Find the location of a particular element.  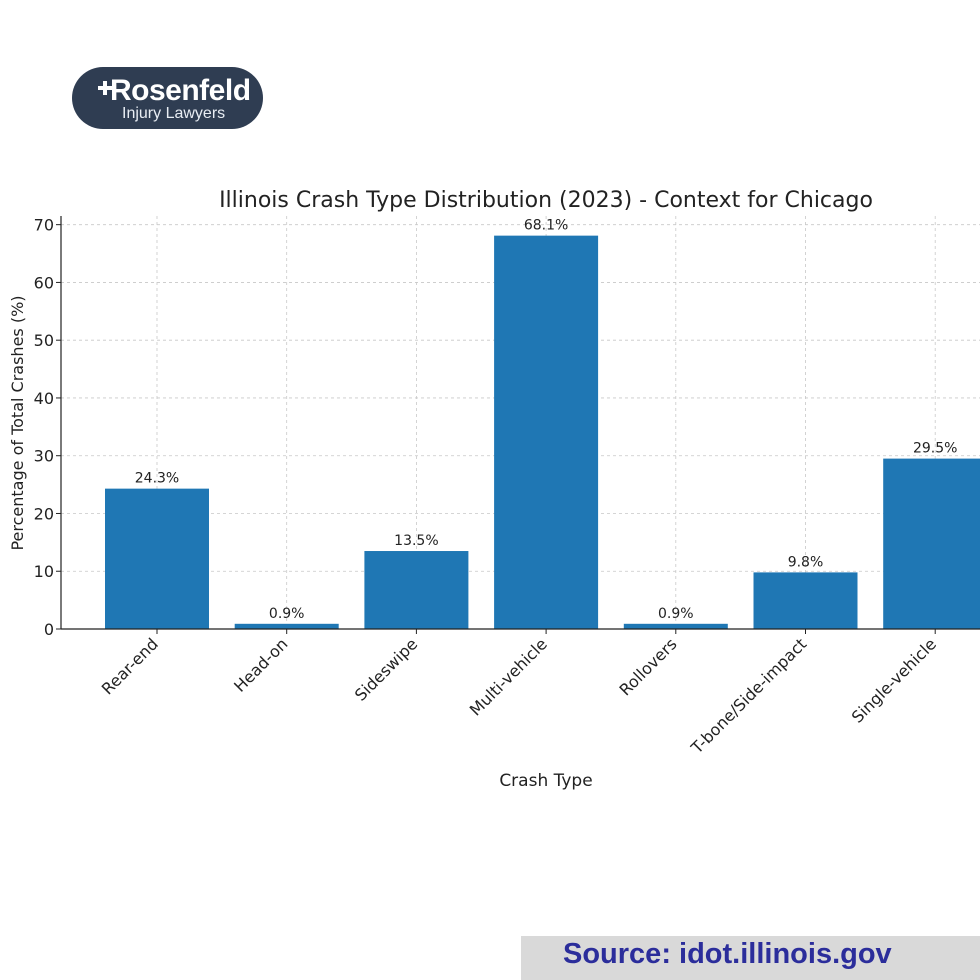

y-axis-label: Percentage of Total Crashes (%) is located at coordinates (17, 422).